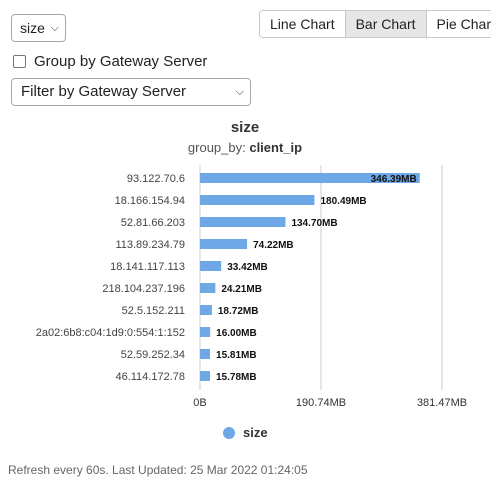  Describe the element at coordinates (344, 201) in the screenshot. I see `bar-value-label: 180.49MB` at that location.